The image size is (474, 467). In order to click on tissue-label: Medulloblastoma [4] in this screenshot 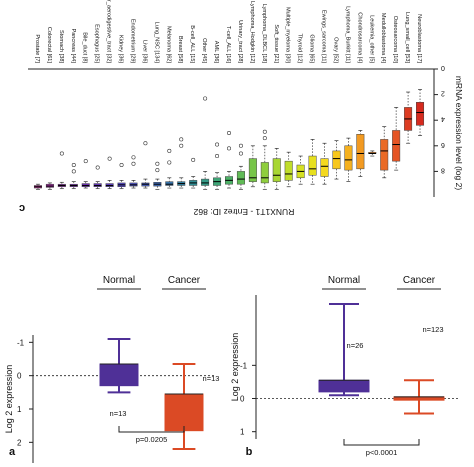, I will do `click(383, 38)`.